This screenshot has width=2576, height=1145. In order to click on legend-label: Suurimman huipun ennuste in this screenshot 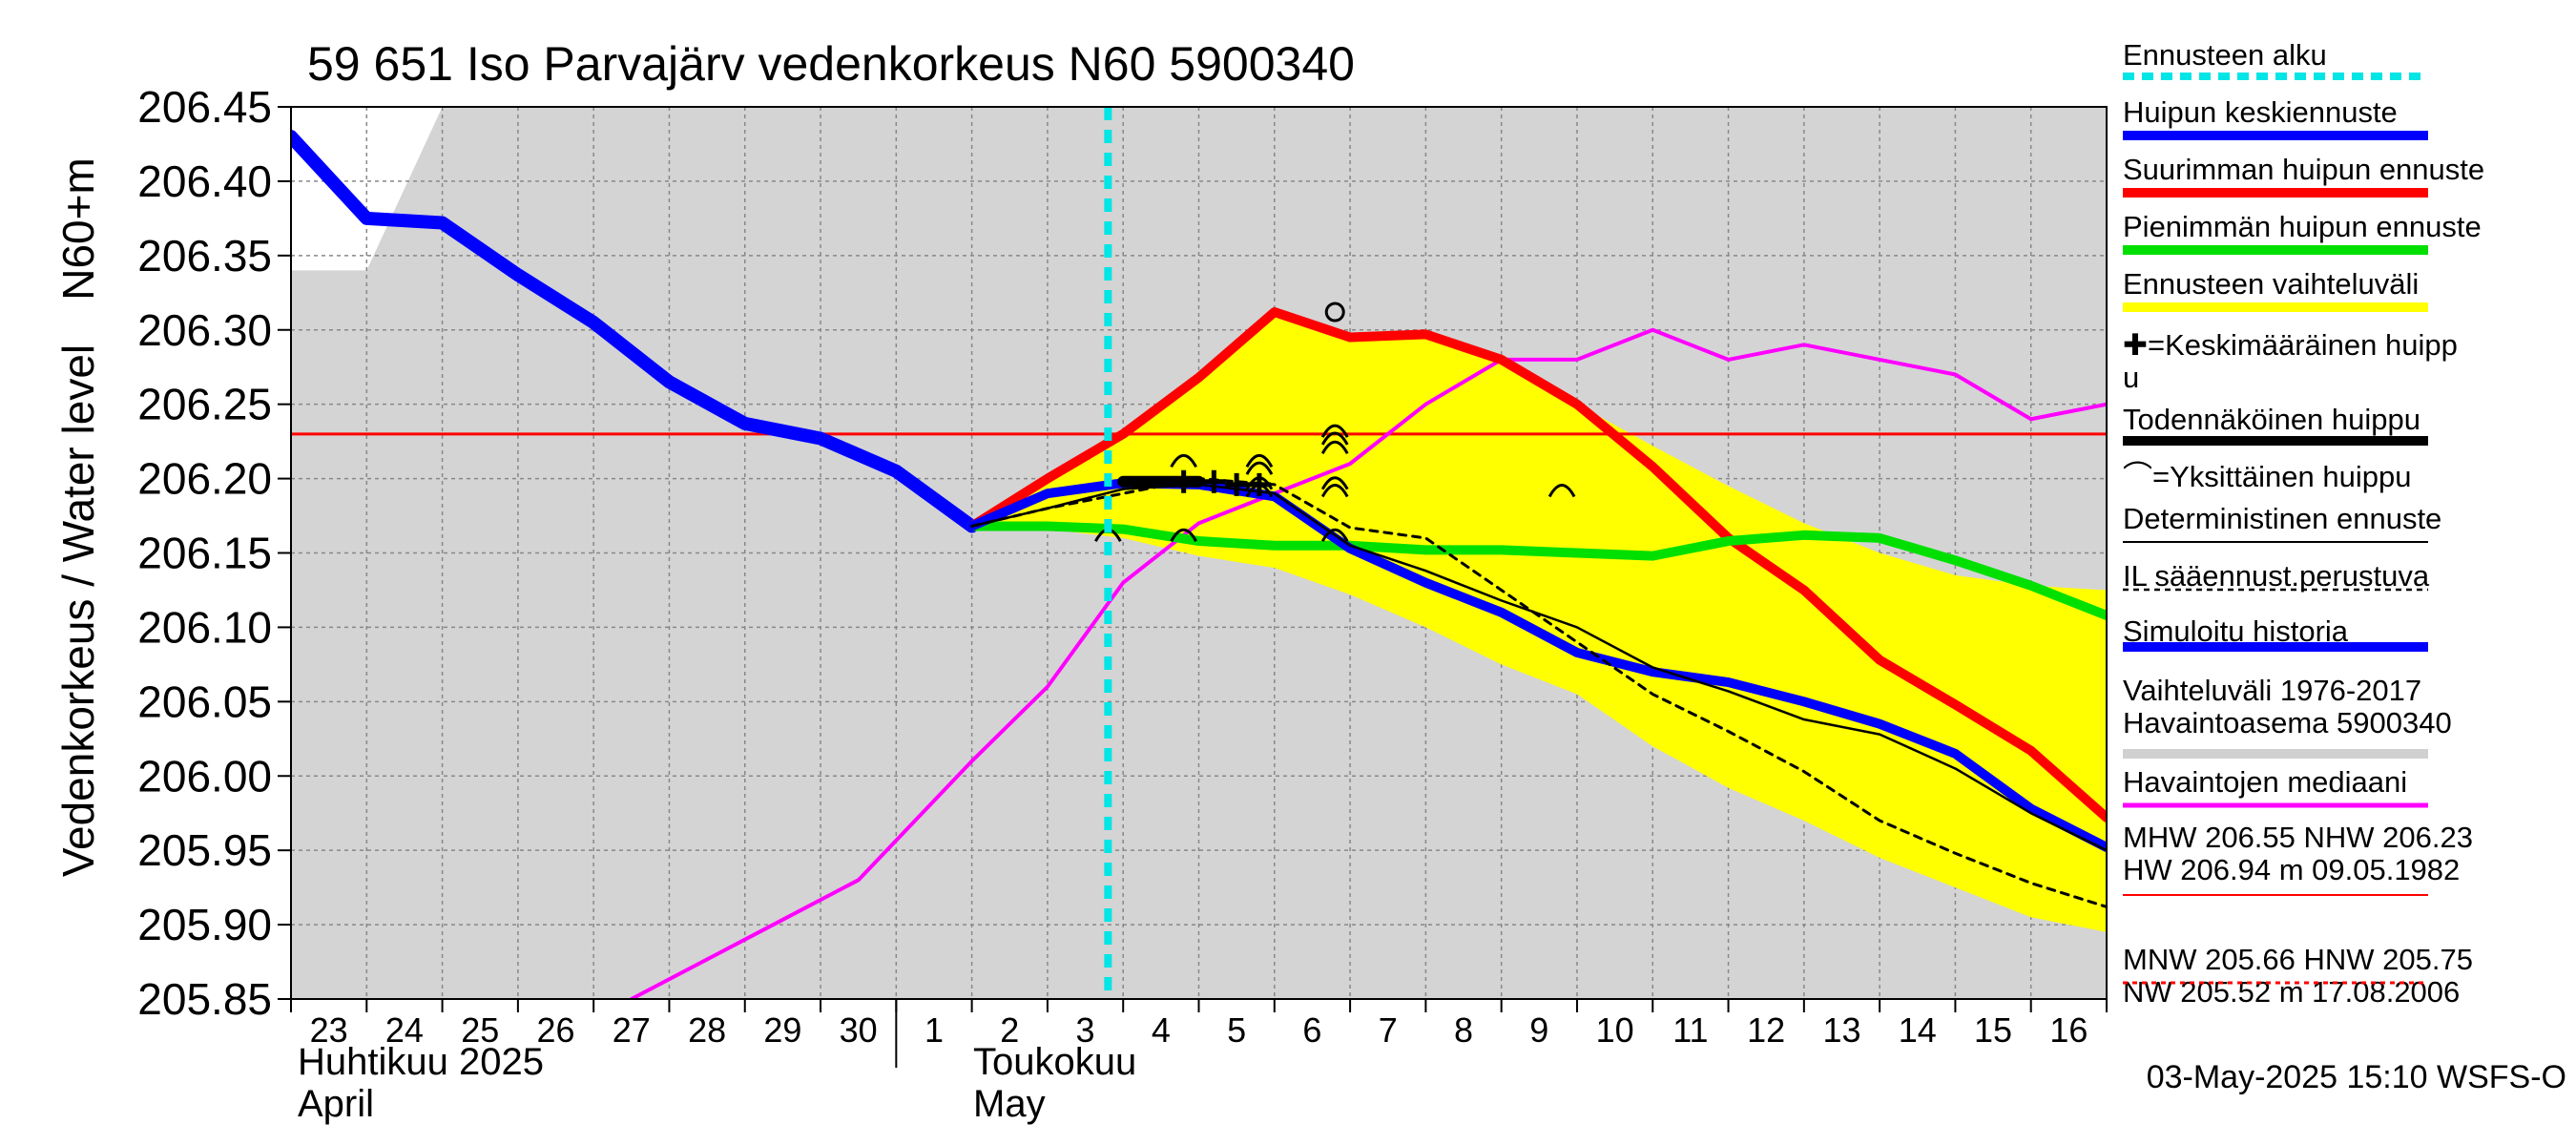, I will do `click(2303, 169)`.